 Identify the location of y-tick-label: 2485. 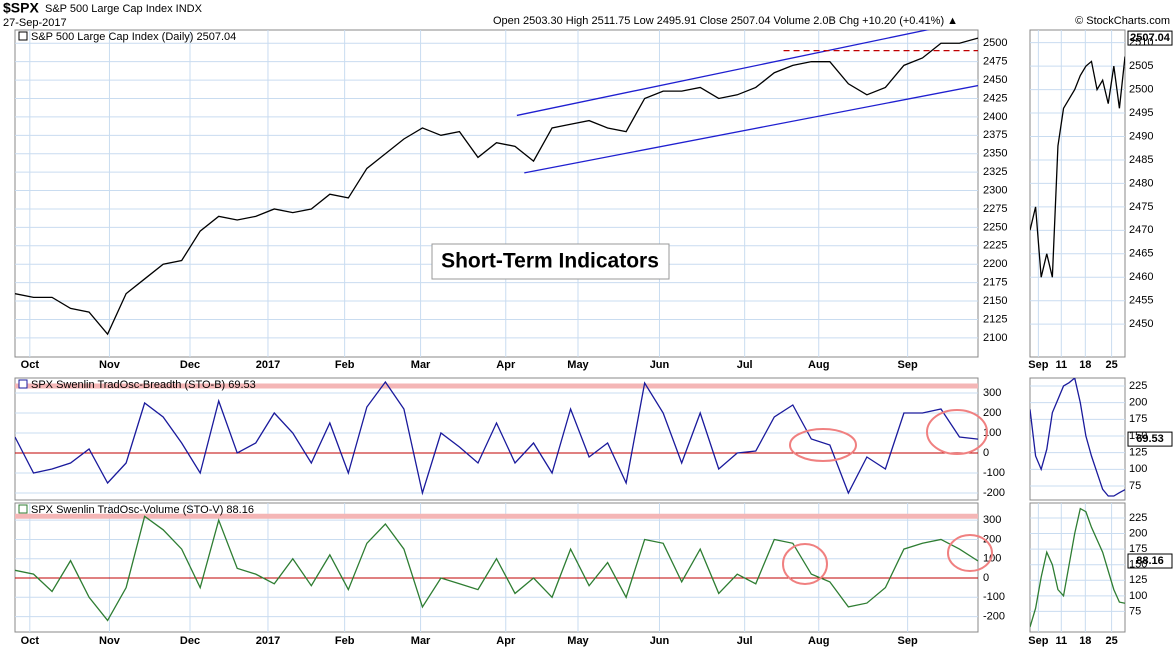
(1141, 160).